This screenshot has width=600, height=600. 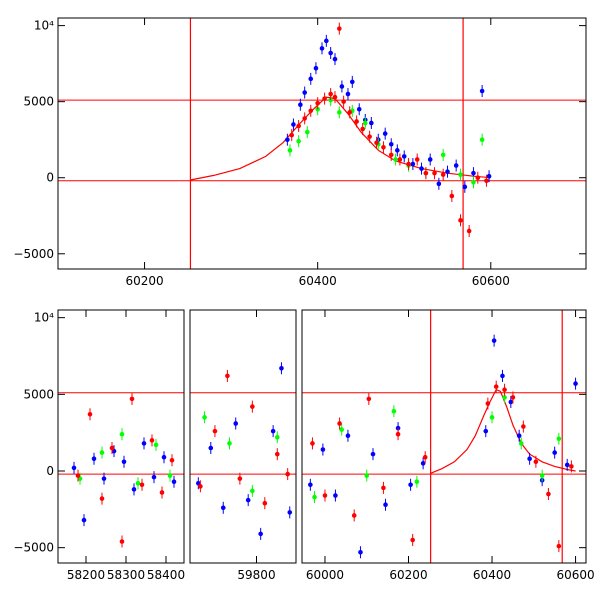 I want to click on x-tick-label: 60200, so click(x=408, y=575).